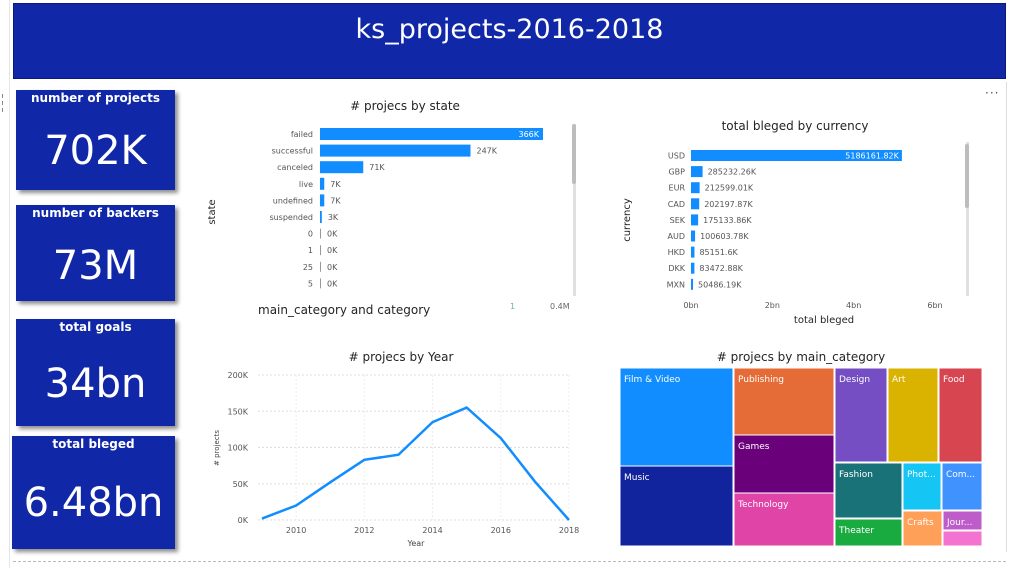 The width and height of the screenshot is (1011, 568). Describe the element at coordinates (405, 106) in the screenshot. I see `chart-title: # projecs by state` at that location.